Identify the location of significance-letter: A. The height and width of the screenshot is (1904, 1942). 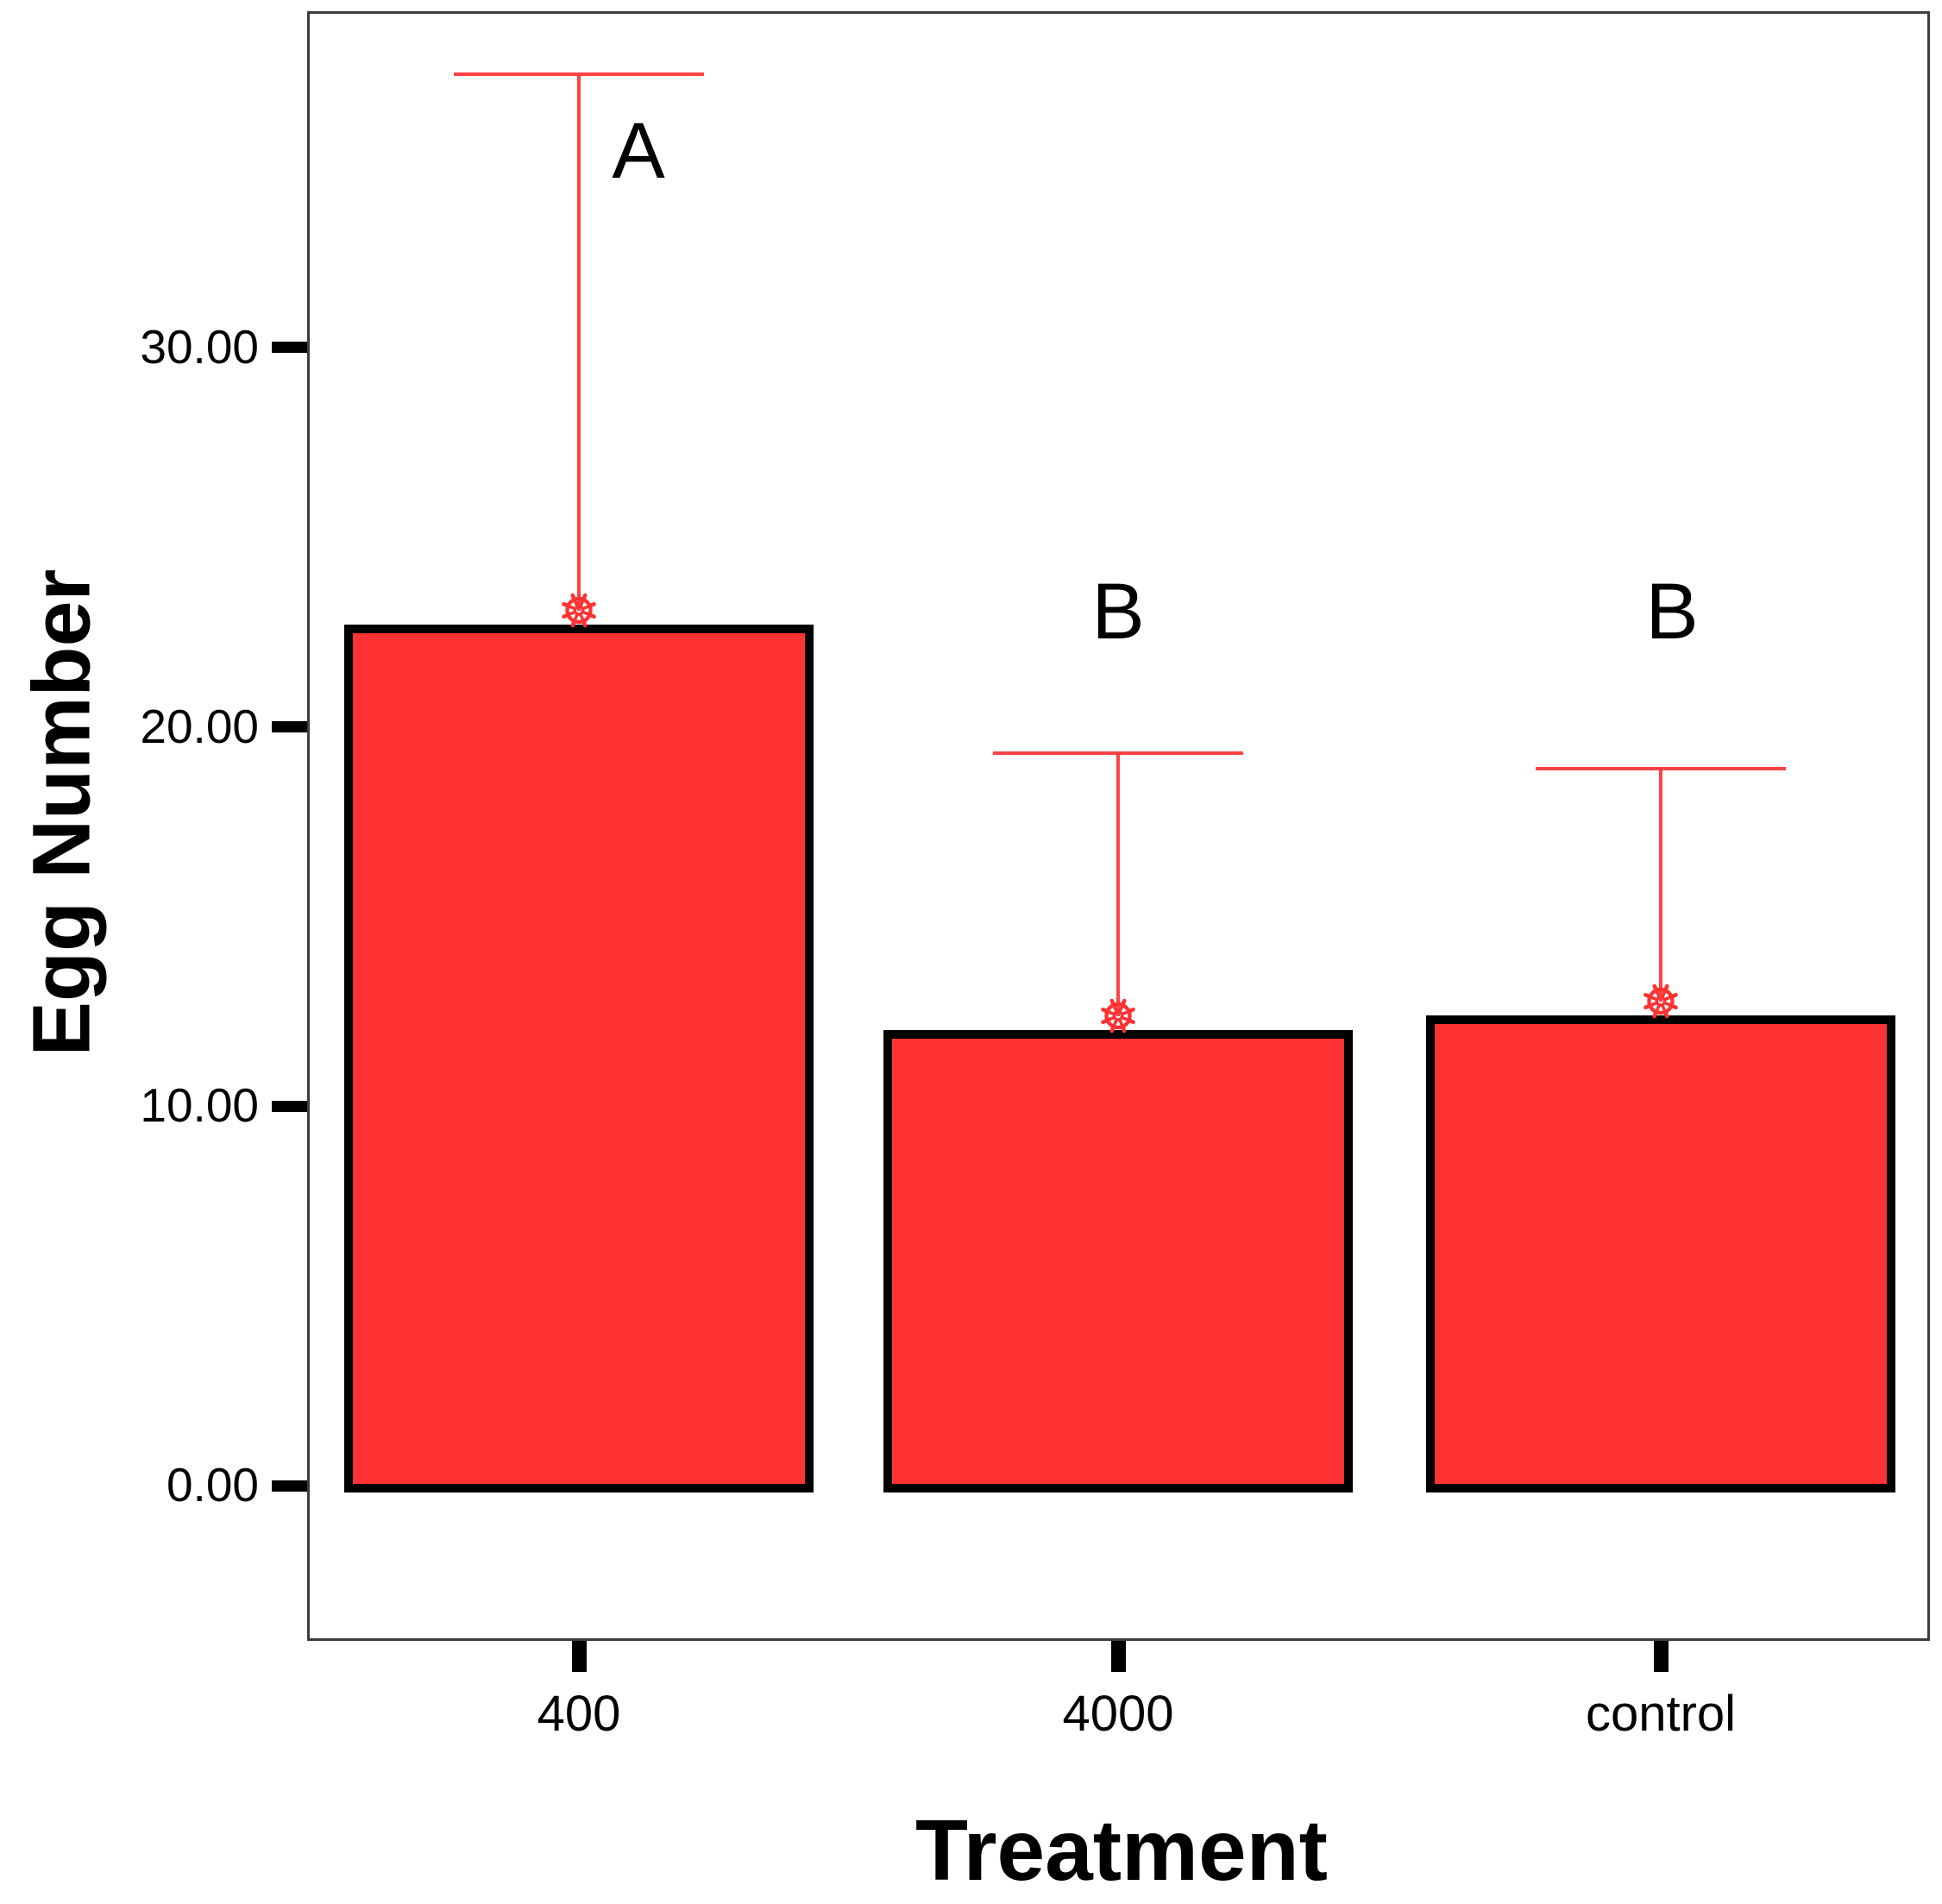
(638, 151).